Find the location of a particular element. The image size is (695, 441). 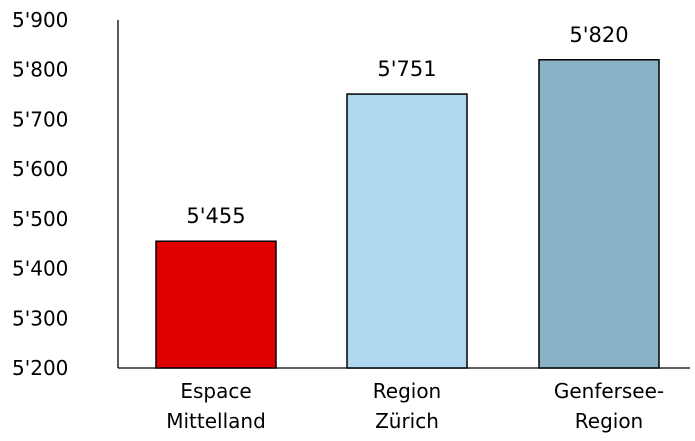

data-label: 5'751 is located at coordinates (406, 69).